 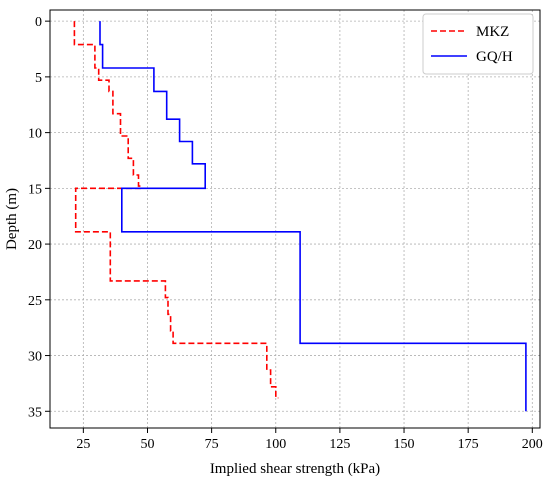 I want to click on x-tick-label: 125, so click(x=339, y=444).